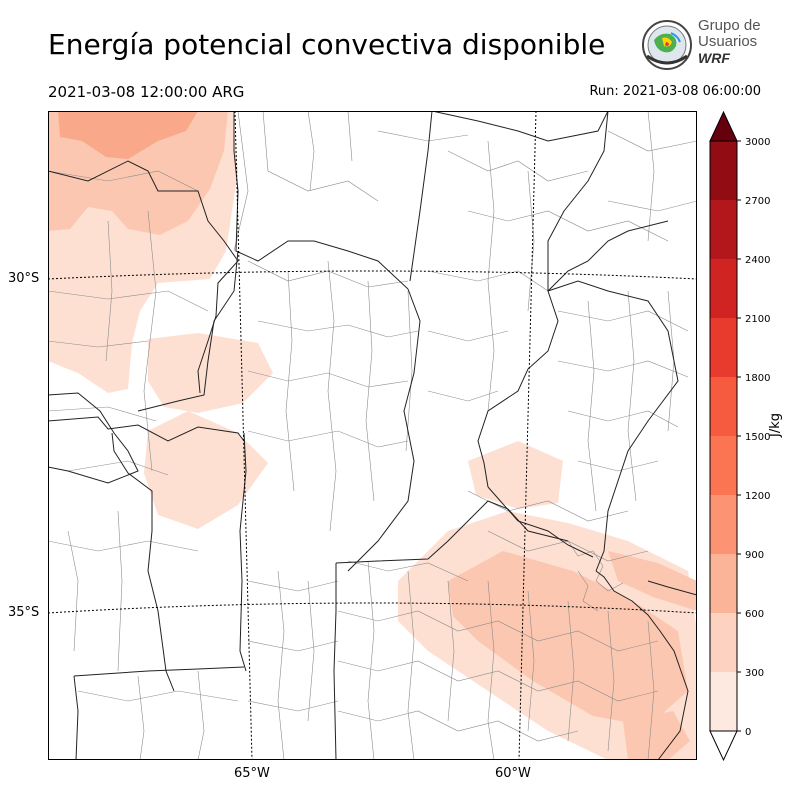 This screenshot has height=800, width=800. Describe the element at coordinates (372, 275) in the screenshot. I see `parallel-30s` at that location.